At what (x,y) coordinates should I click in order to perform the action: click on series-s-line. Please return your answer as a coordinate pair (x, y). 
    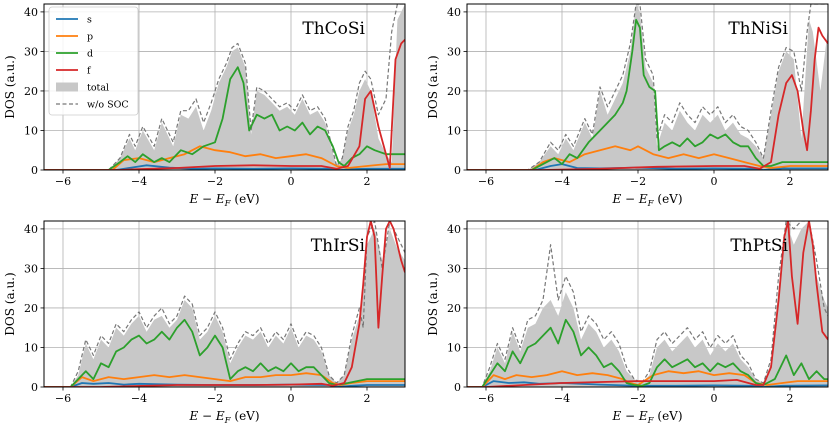
    Looking at the image, I should click on (224, 167).